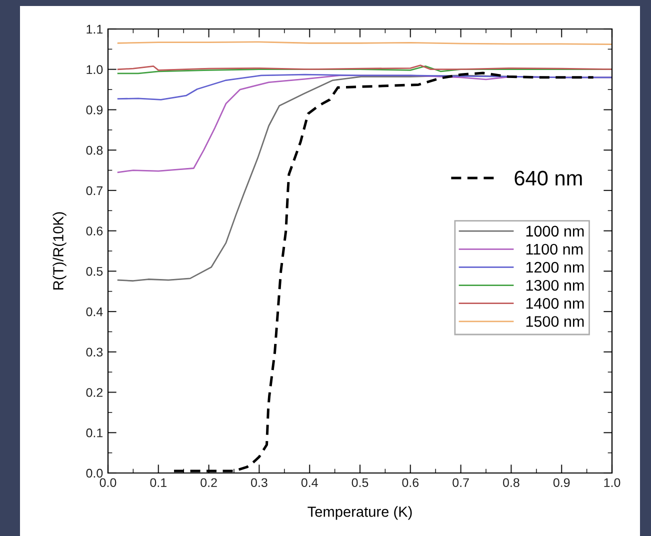 This screenshot has height=536, width=651. Describe the element at coordinates (94, 69) in the screenshot. I see `y-tick-label: 1.0` at that location.